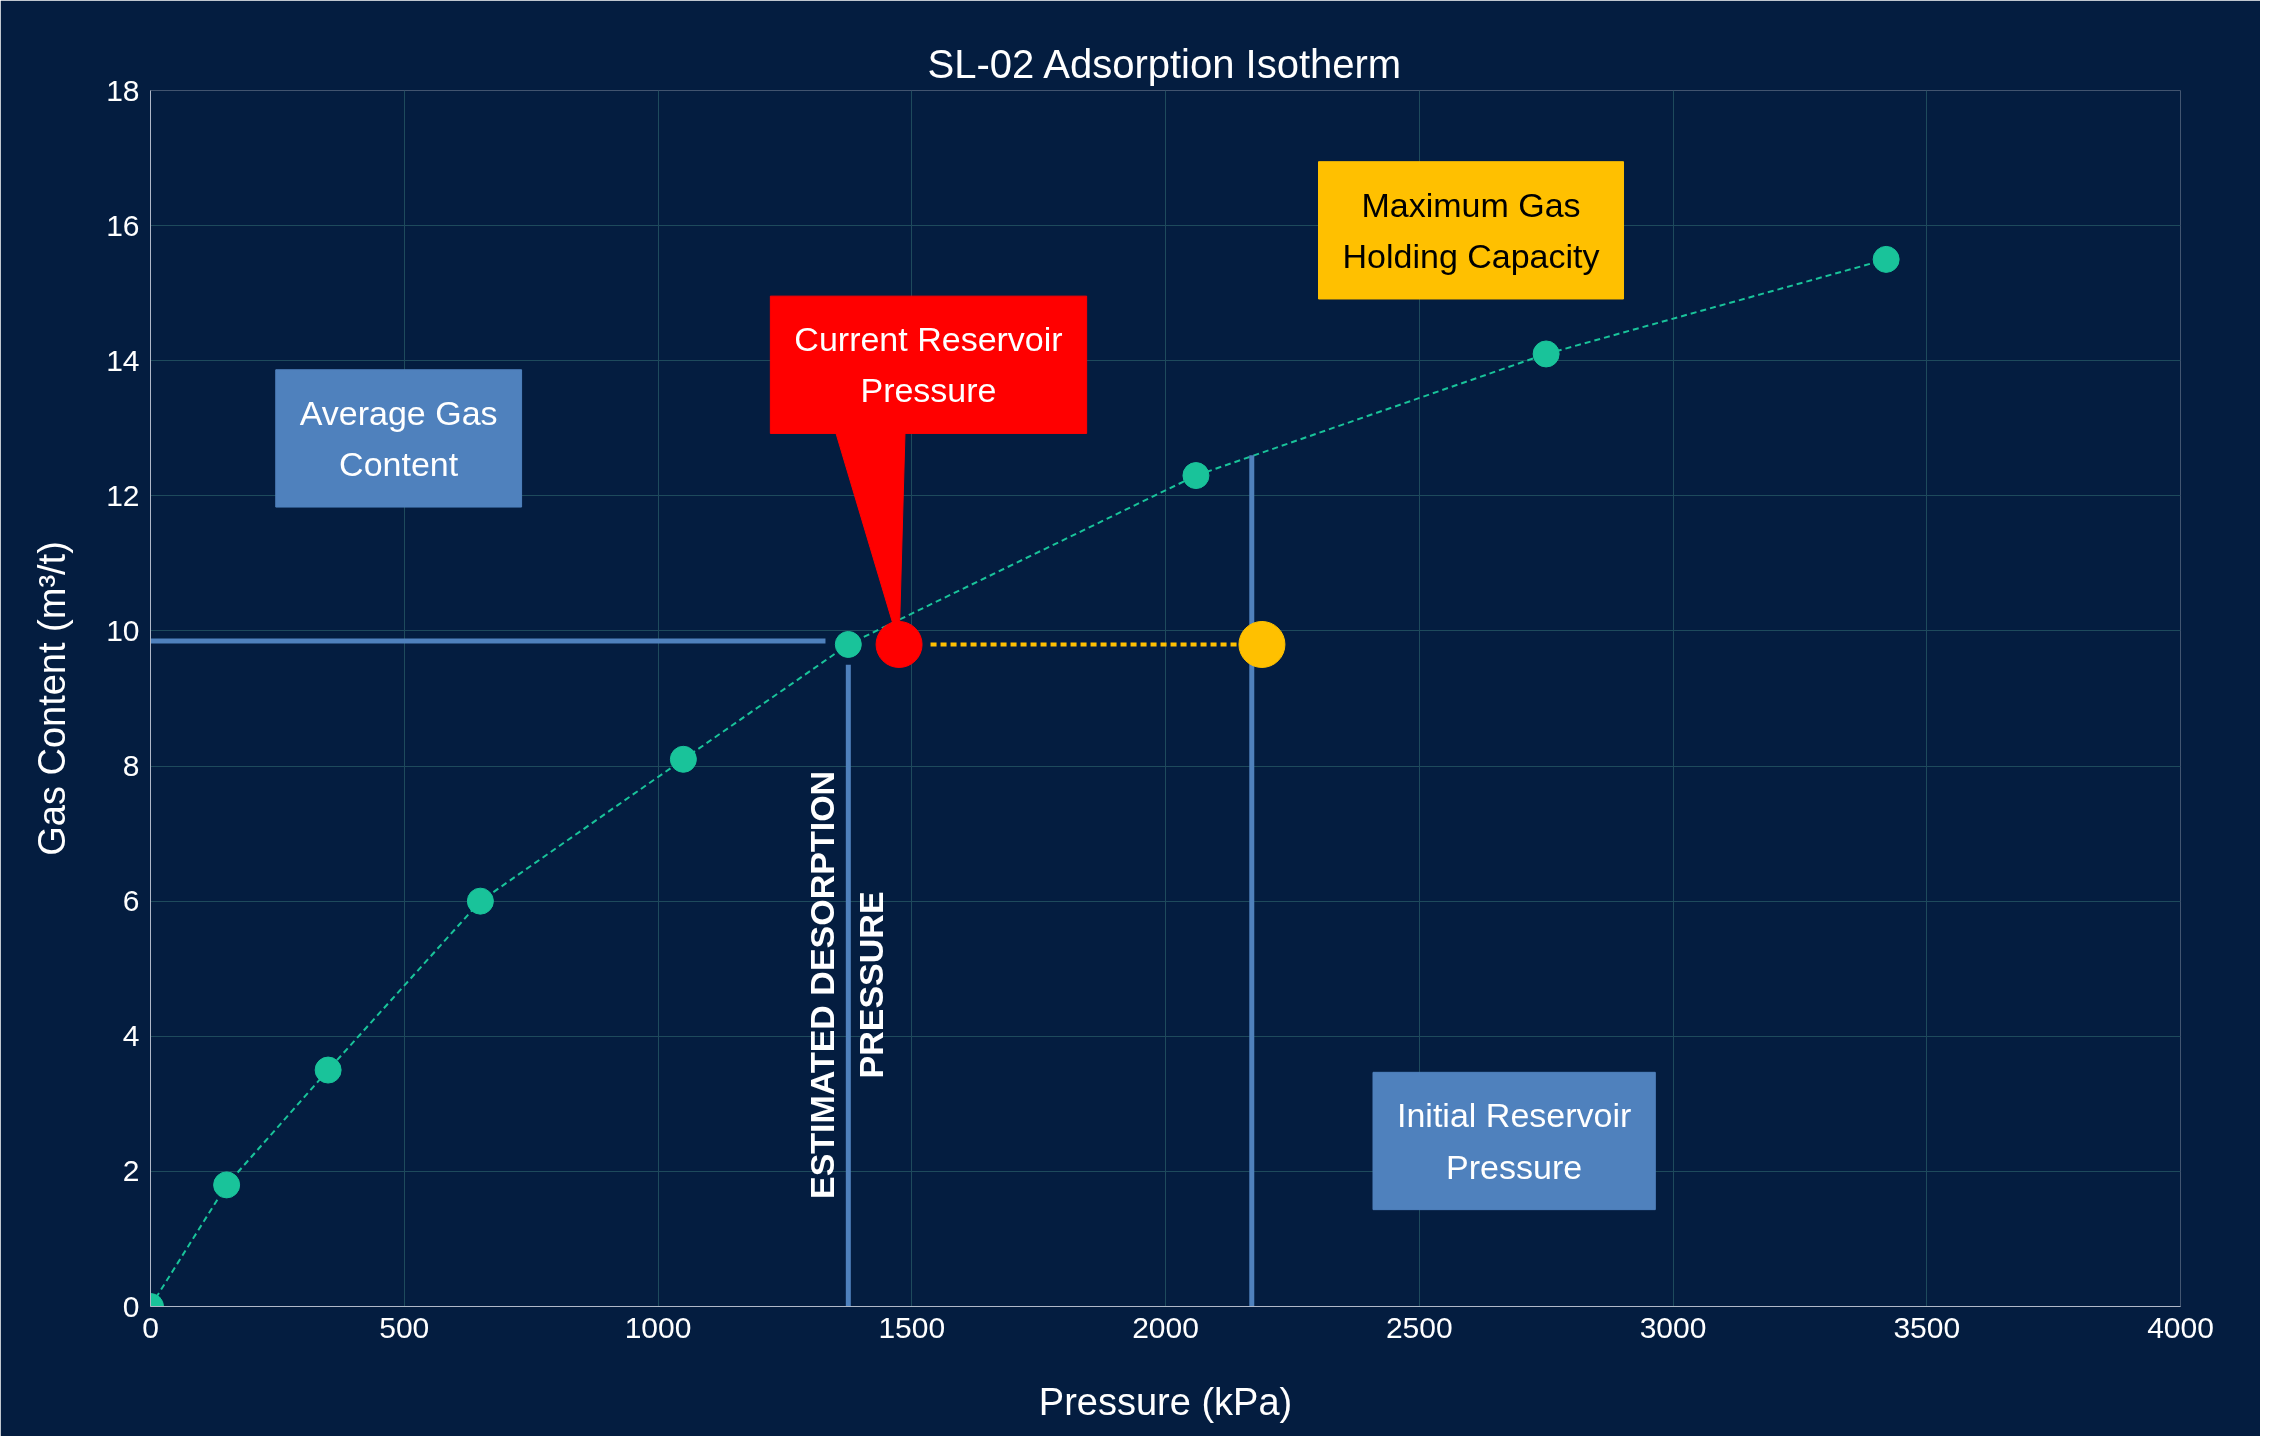 Image resolution: width=2274 pixels, height=1446 pixels. What do you see at coordinates (1165, 1327) in the screenshot?
I see `x-tick-label: 2000` at bounding box center [1165, 1327].